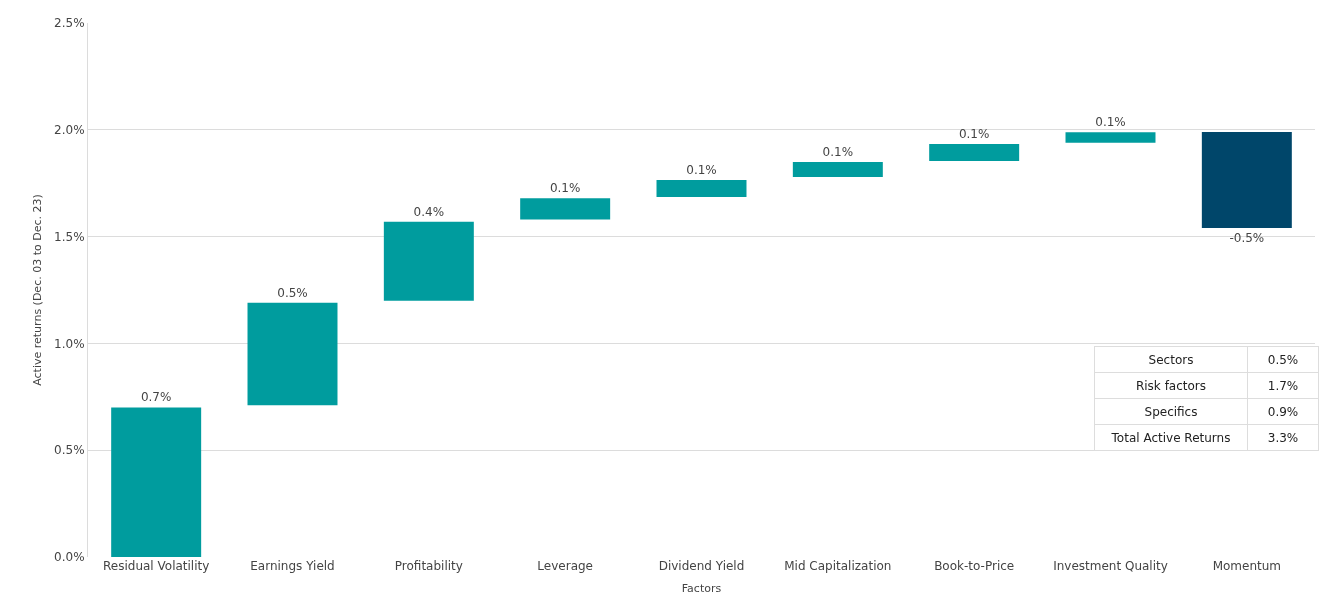  Describe the element at coordinates (1171, 359) in the screenshot. I see `annotation: Sectors` at that location.